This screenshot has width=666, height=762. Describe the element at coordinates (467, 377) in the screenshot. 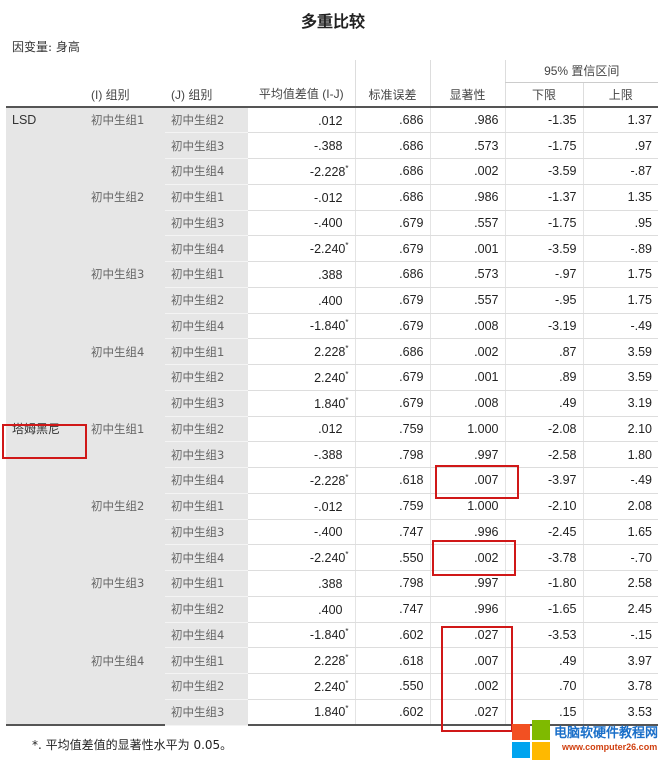

I see `significance: .001` at that location.